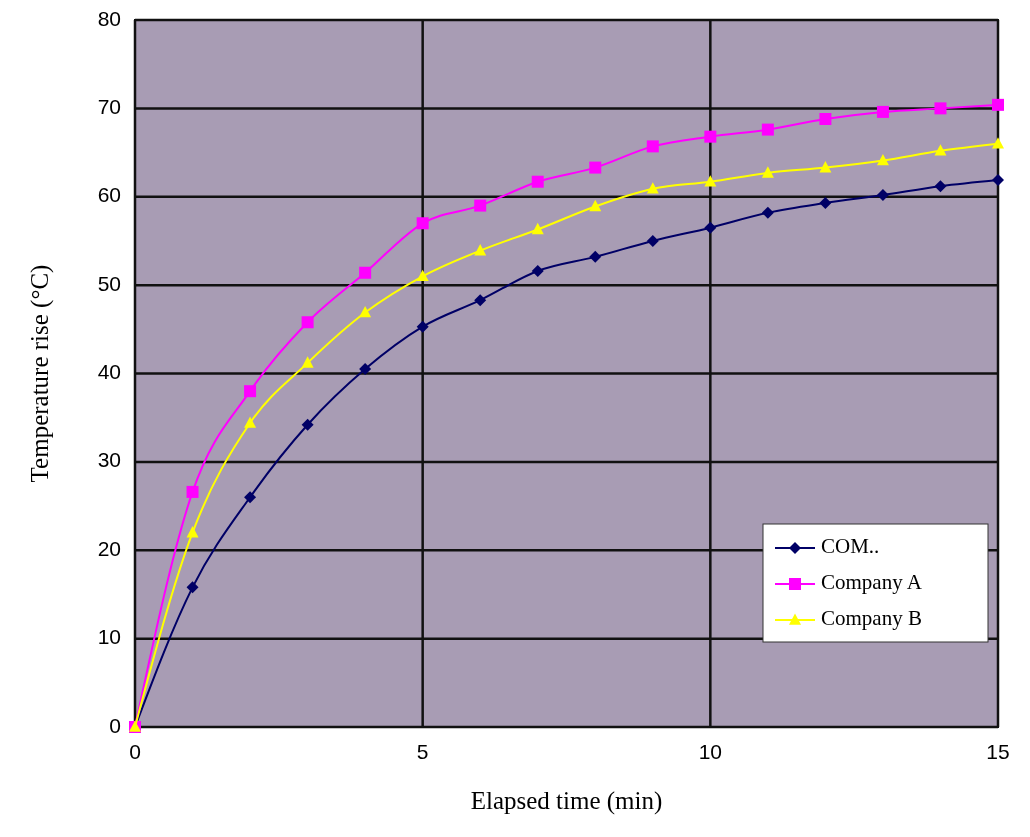 The width and height of the screenshot is (1030, 837). What do you see at coordinates (109, 637) in the screenshot?
I see `y-tick-label: 10` at bounding box center [109, 637].